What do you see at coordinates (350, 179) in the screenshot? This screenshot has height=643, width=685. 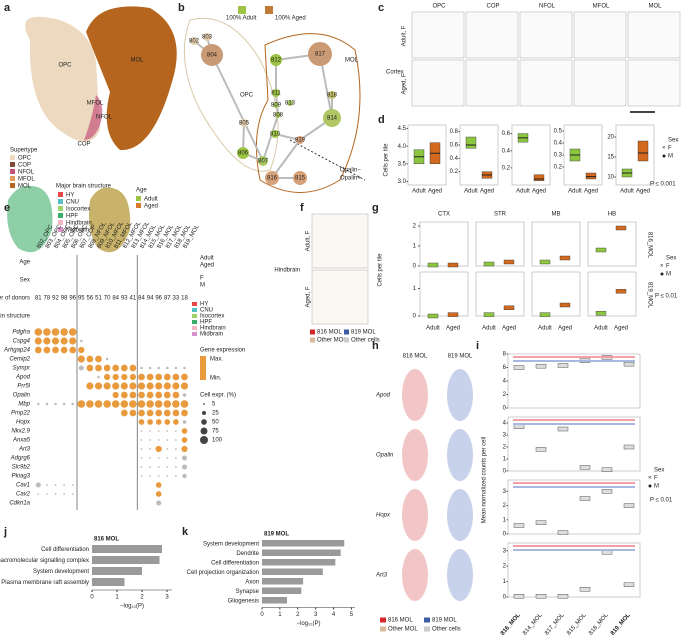 I see `annotation: Opalin+` at bounding box center [350, 179].